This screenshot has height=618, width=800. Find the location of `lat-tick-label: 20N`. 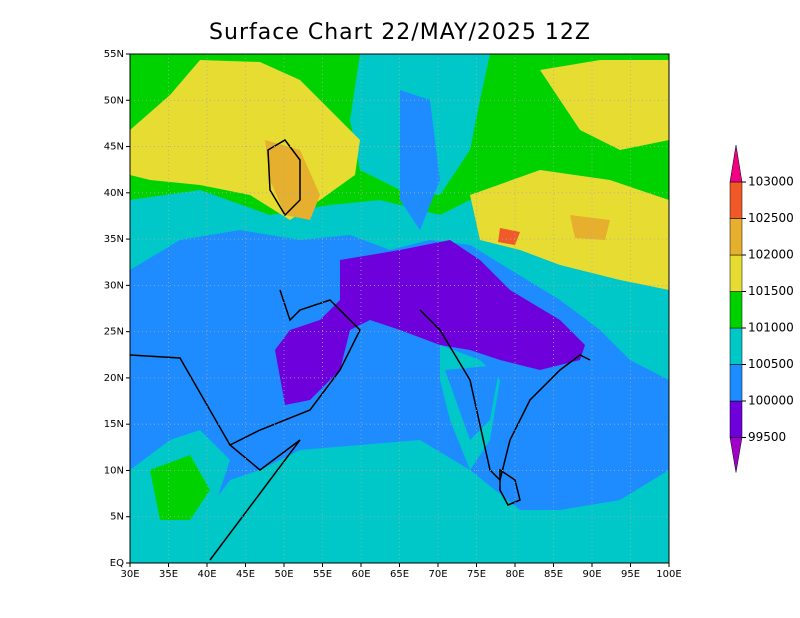

lat-tick-label: 20N is located at coordinates (114, 378).